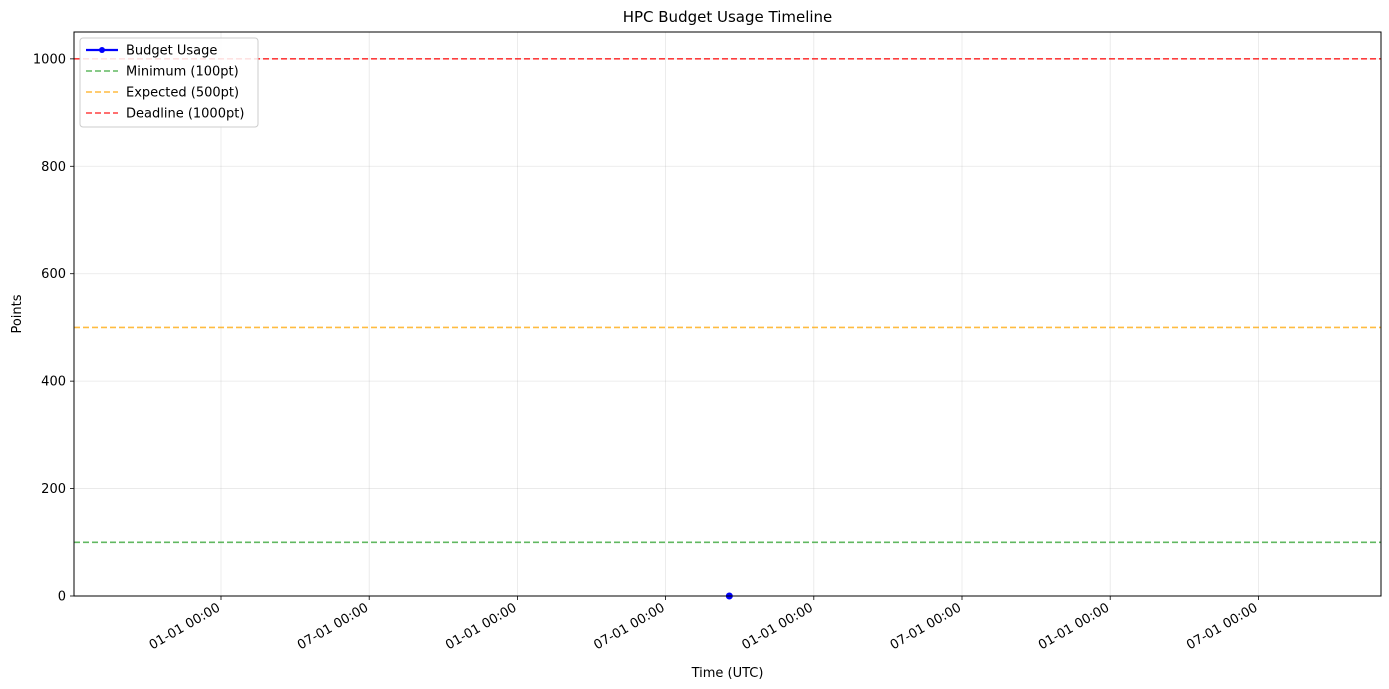 This screenshot has height=689, width=1389. Describe the element at coordinates (182, 72) in the screenshot. I see `legend-label: Minimum (100pt)` at that location.